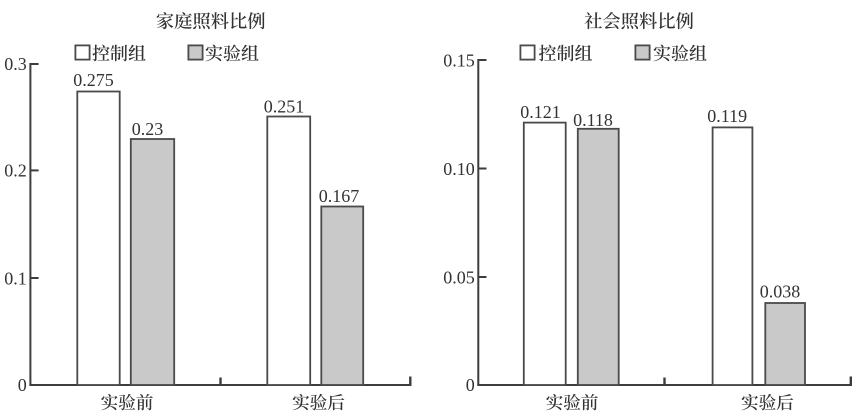 This screenshot has width=865, height=420. I want to click on svg-text: 0.119, so click(727, 116).